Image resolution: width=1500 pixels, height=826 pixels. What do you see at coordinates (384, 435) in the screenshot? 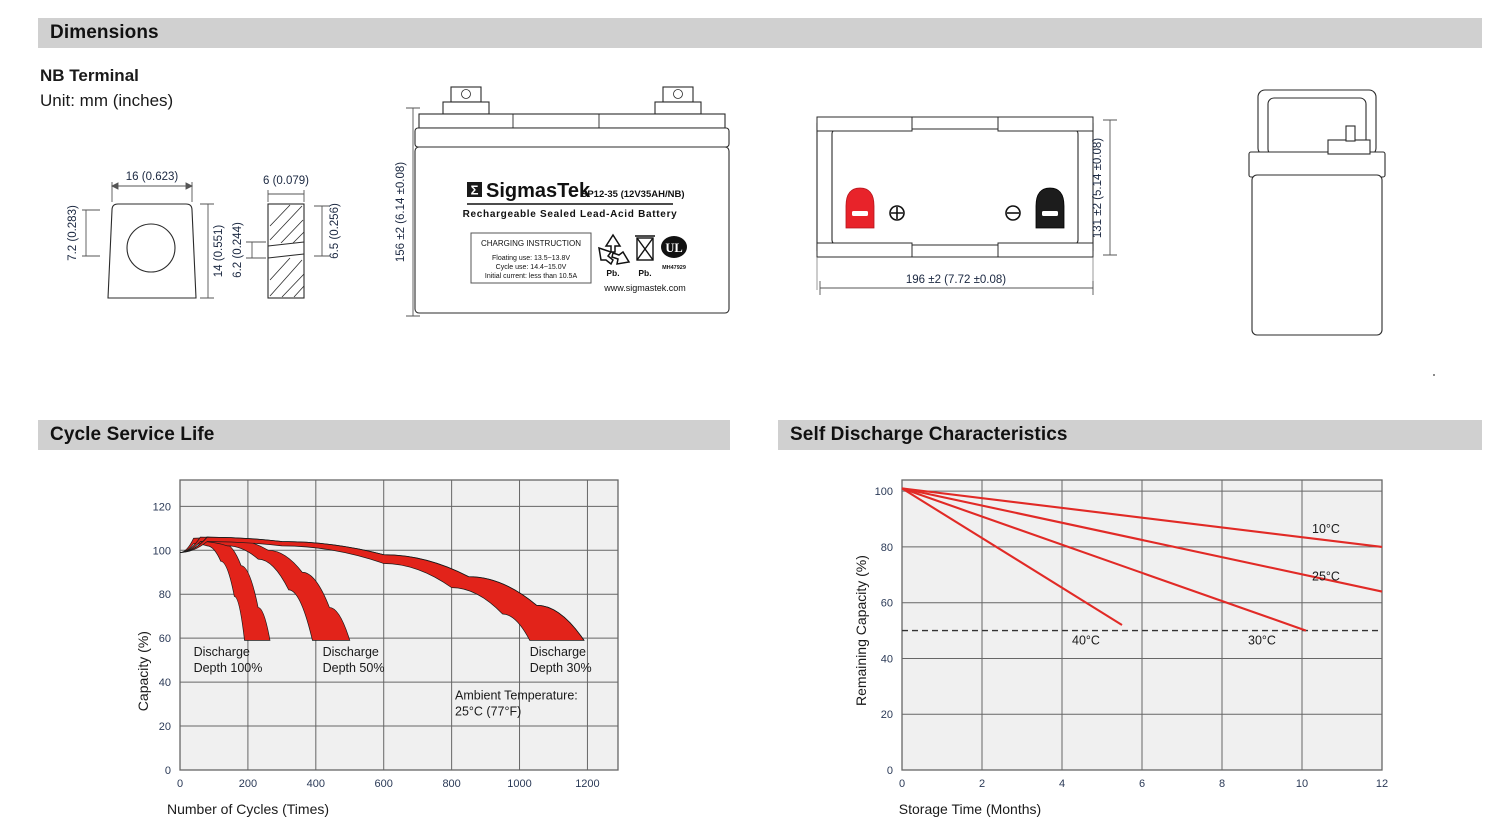
I see `cycle-service-life-section-bar: Cycle Service Life` at bounding box center [384, 435].